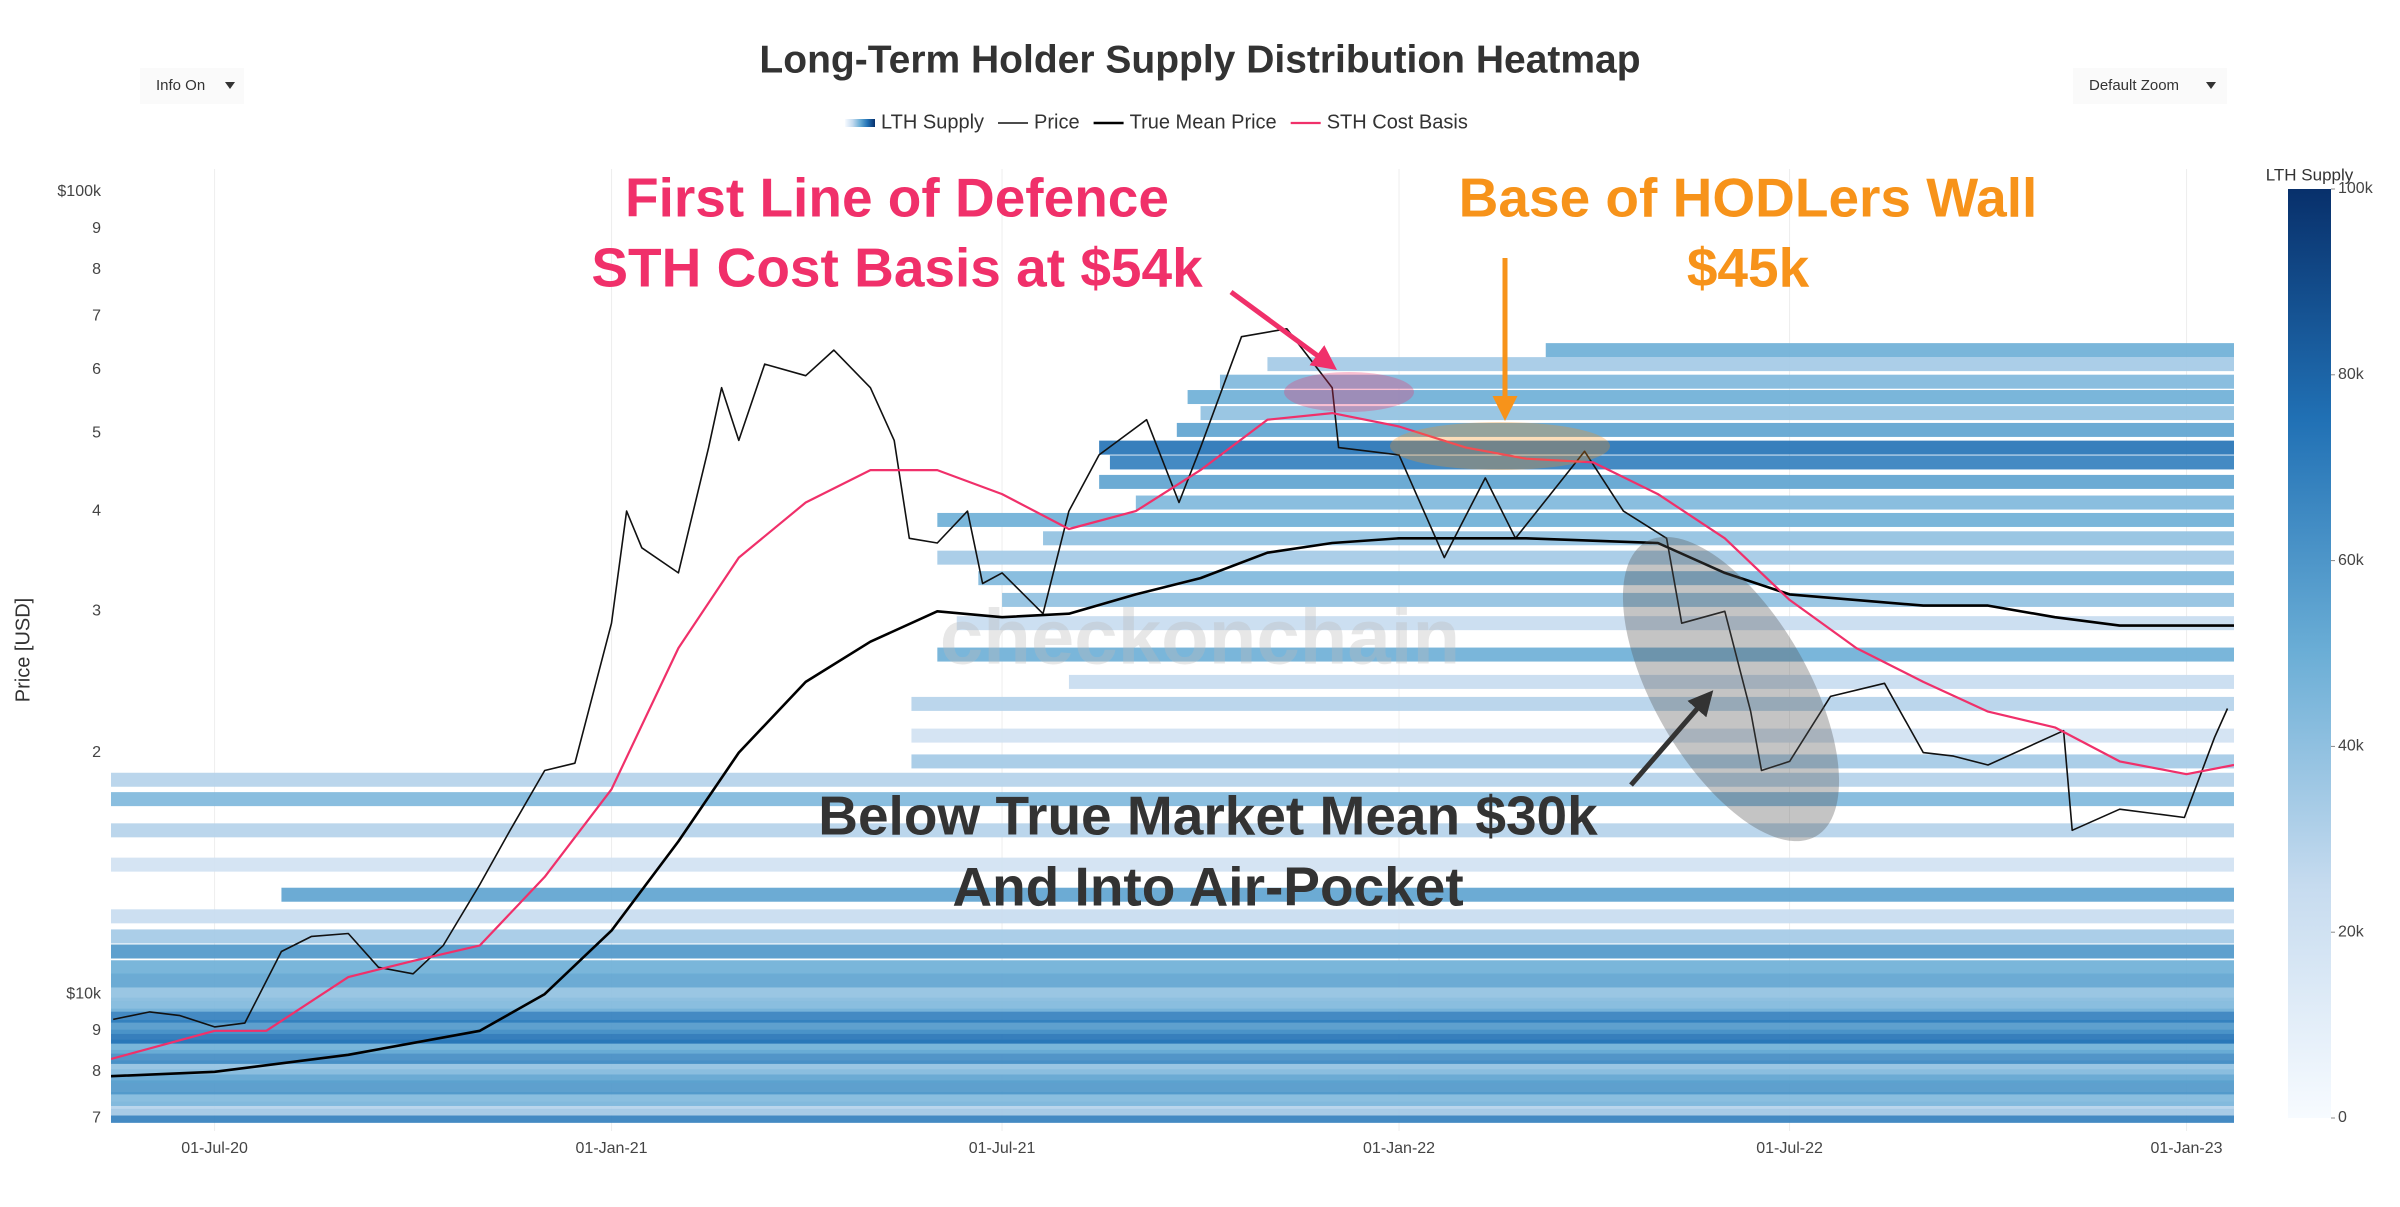 This screenshot has width=2400, height=1207. What do you see at coordinates (1748, 198) in the screenshot?
I see `annotation: Base of HODLers Wall` at bounding box center [1748, 198].